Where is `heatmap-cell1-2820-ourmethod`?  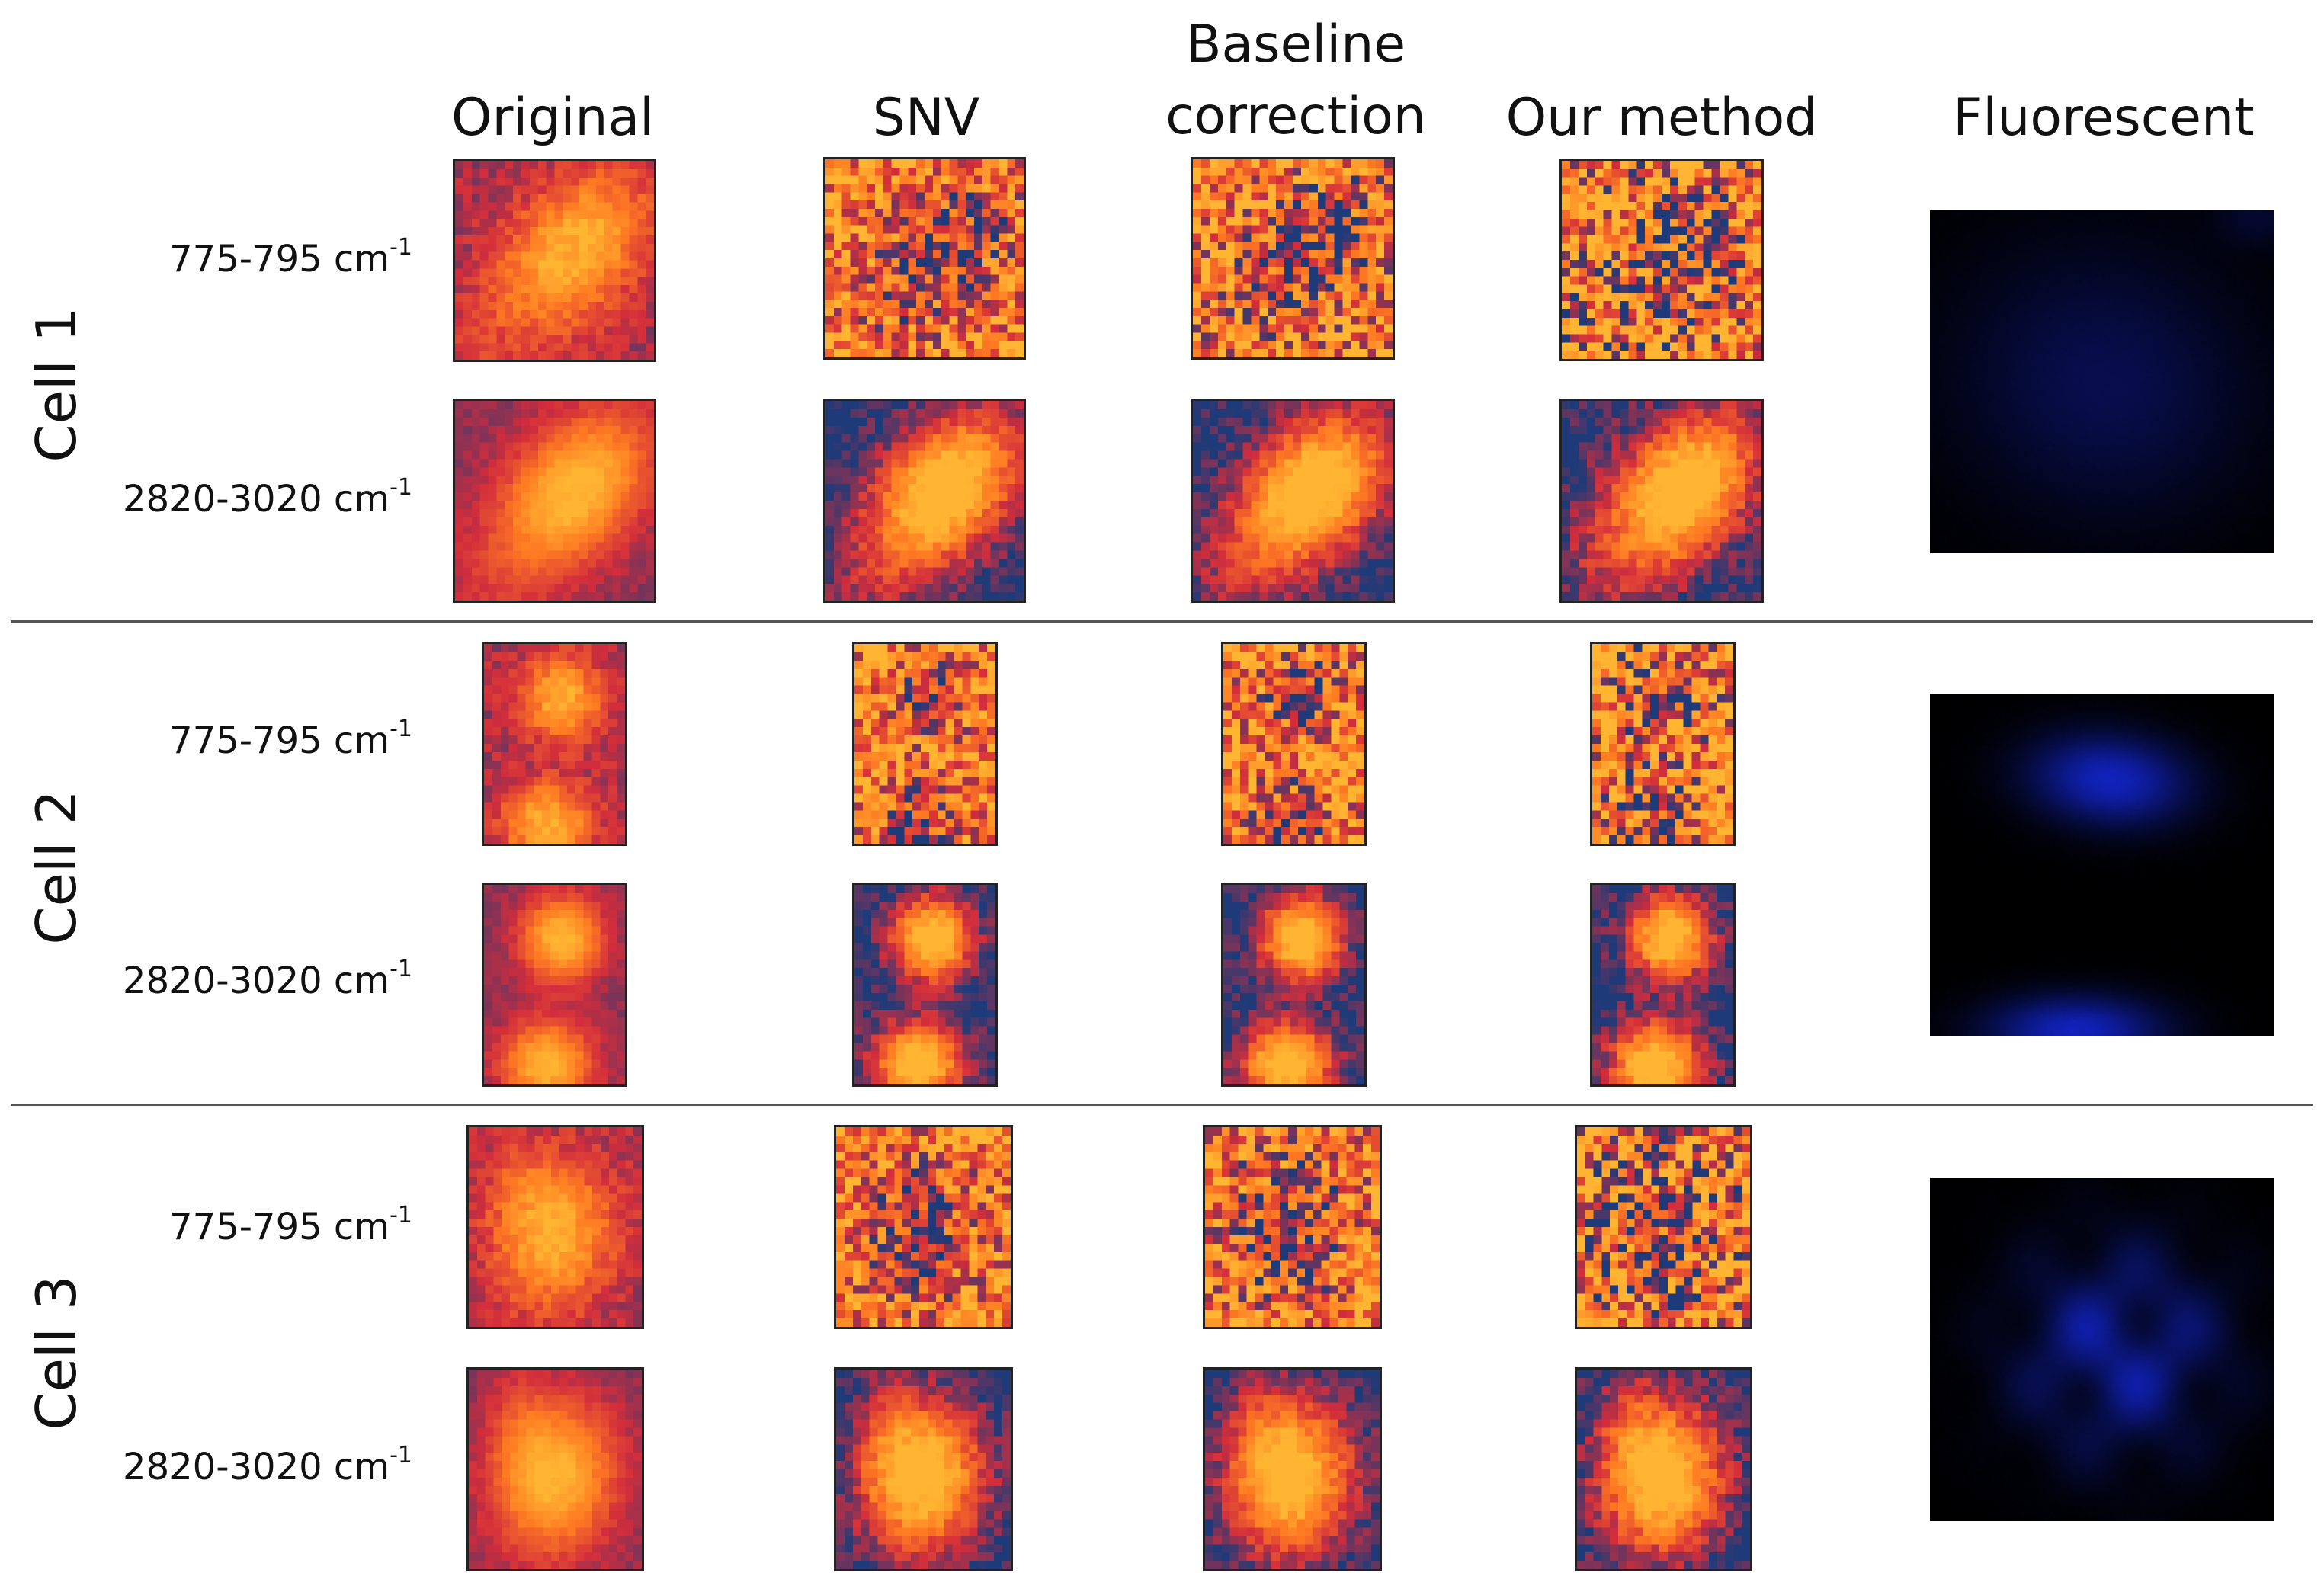
heatmap-cell1-2820-ourmethod is located at coordinates (1662, 501).